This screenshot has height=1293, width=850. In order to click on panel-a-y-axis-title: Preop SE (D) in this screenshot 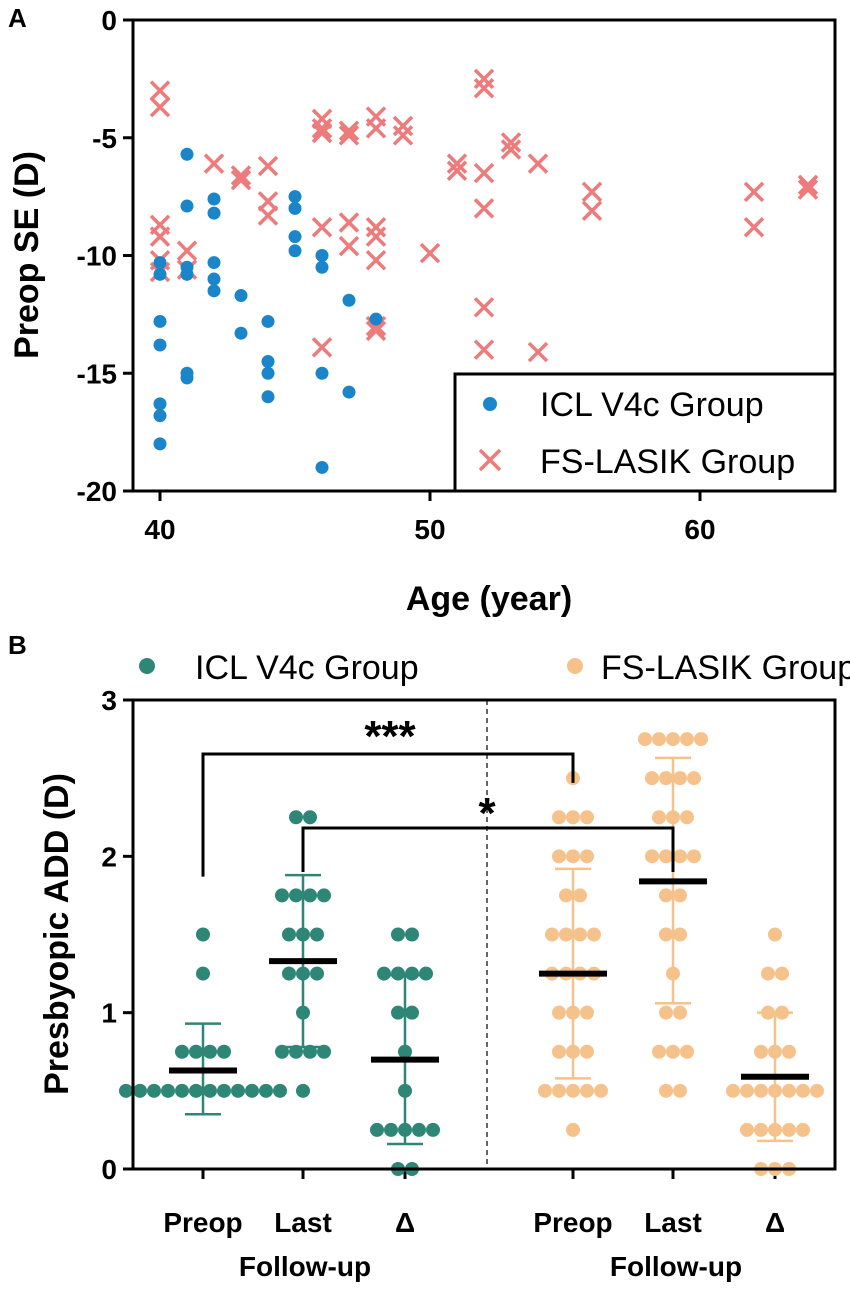, I will do `click(27, 255)`.